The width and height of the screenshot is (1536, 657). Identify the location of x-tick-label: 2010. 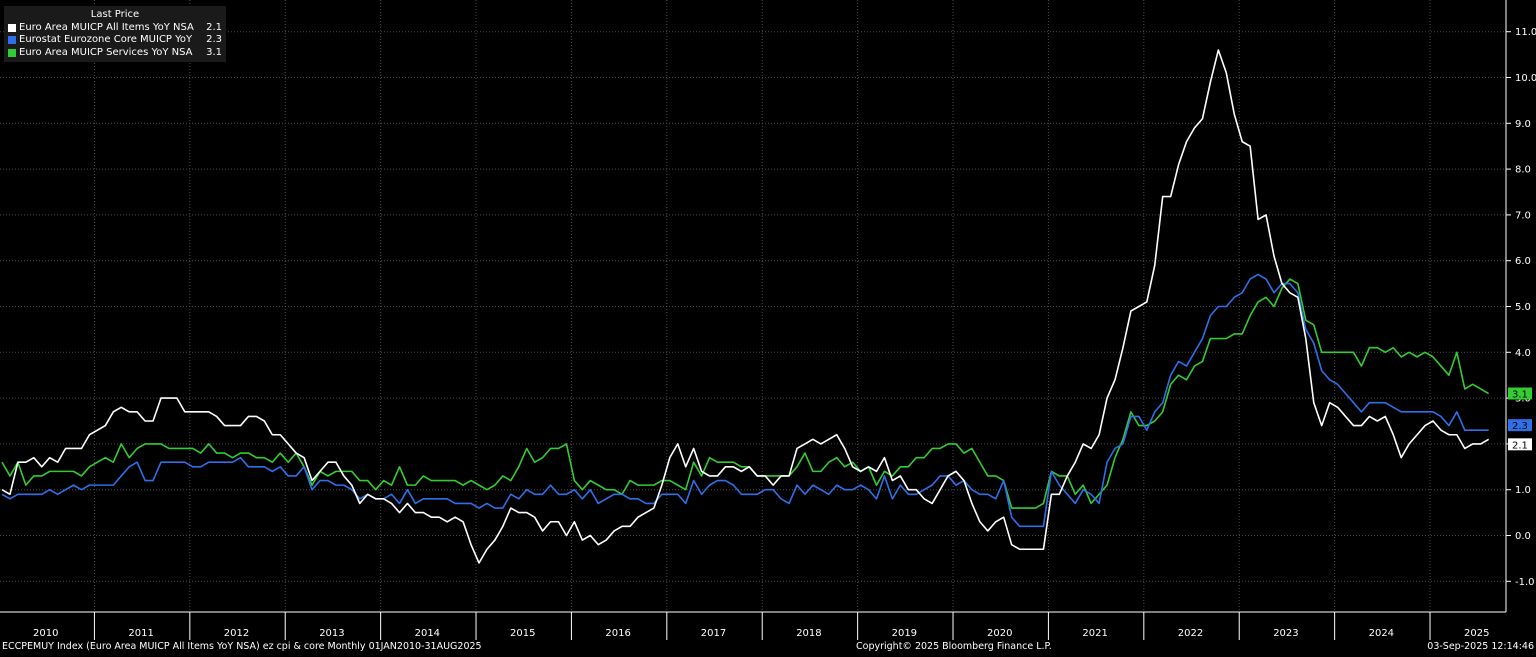
(45, 633).